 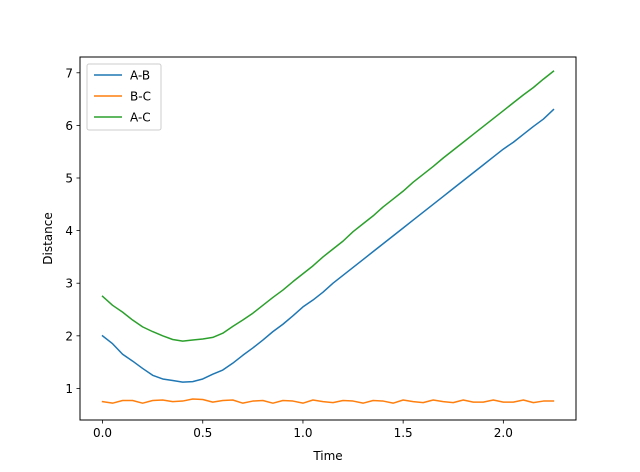 What do you see at coordinates (503, 433) in the screenshot?
I see `x-tick-label: 2.0` at bounding box center [503, 433].